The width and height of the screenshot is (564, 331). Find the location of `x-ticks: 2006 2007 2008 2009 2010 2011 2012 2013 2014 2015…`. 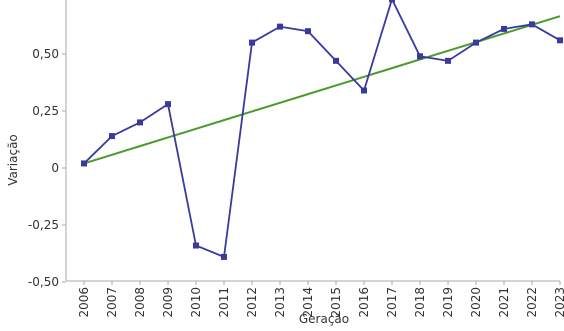

x-ticks: 2006 2007 2008 2009 2010 2011 2012 2013 2014 2015… is located at coordinates (320, 299).